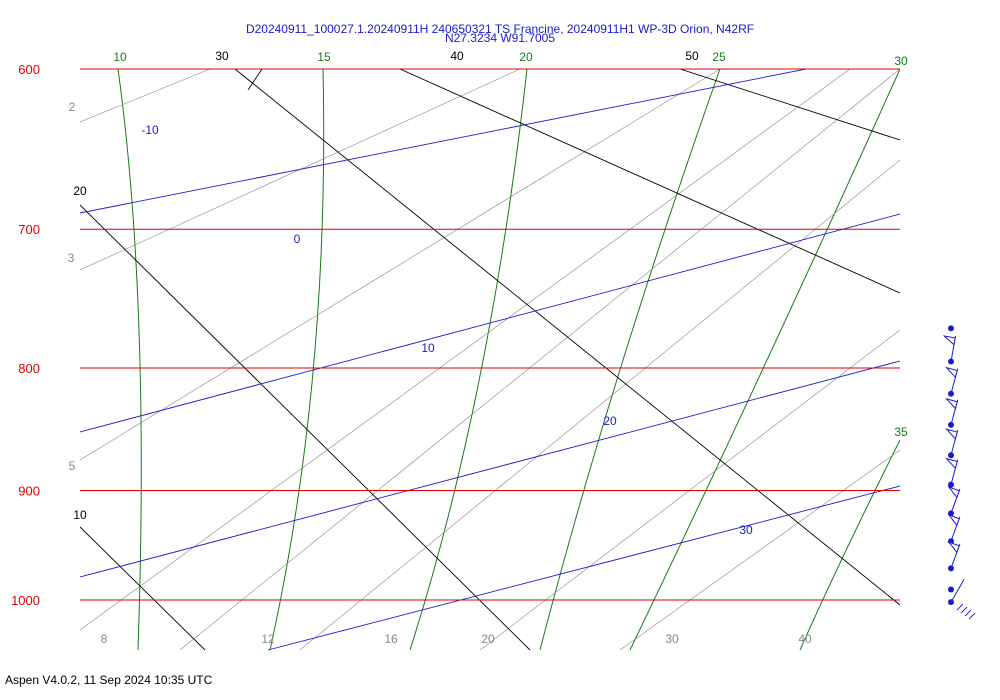  I want to click on isotherm-label: 20, so click(610, 421).